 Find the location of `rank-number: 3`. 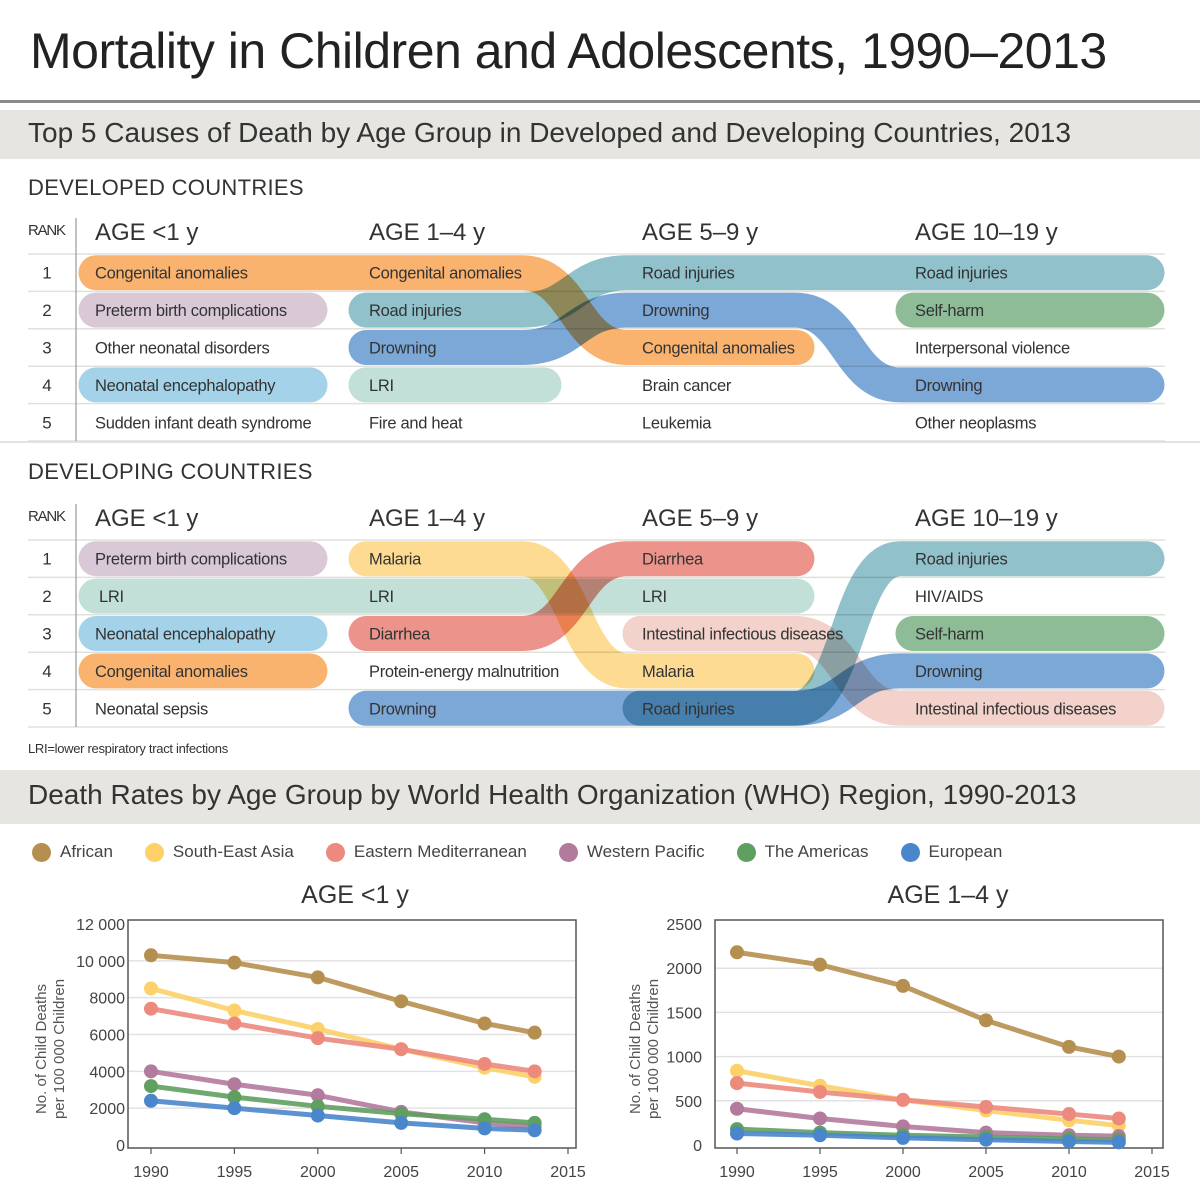

rank-number: 3 is located at coordinates (46, 634).